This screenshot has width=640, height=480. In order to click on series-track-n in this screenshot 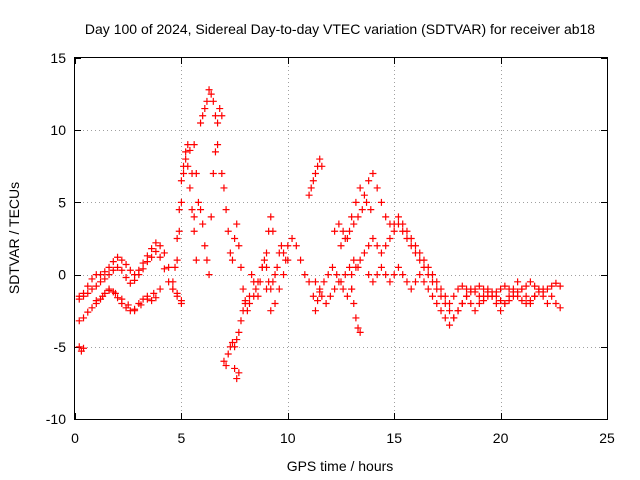, I will do `click(315, 177)`.